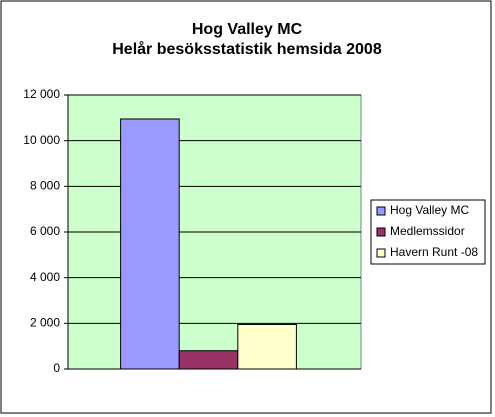 The height and width of the screenshot is (417, 495). What do you see at coordinates (434, 252) in the screenshot?
I see `legend-label: Havern Runt -08` at bounding box center [434, 252].